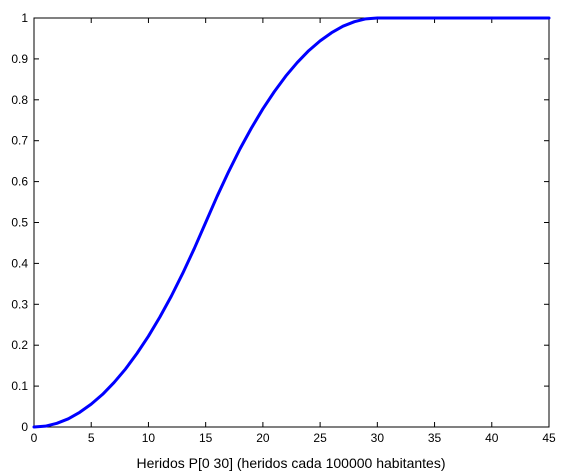 This screenshot has width=563, height=474. I want to click on y-tick-label: 0.4, so click(19, 263).